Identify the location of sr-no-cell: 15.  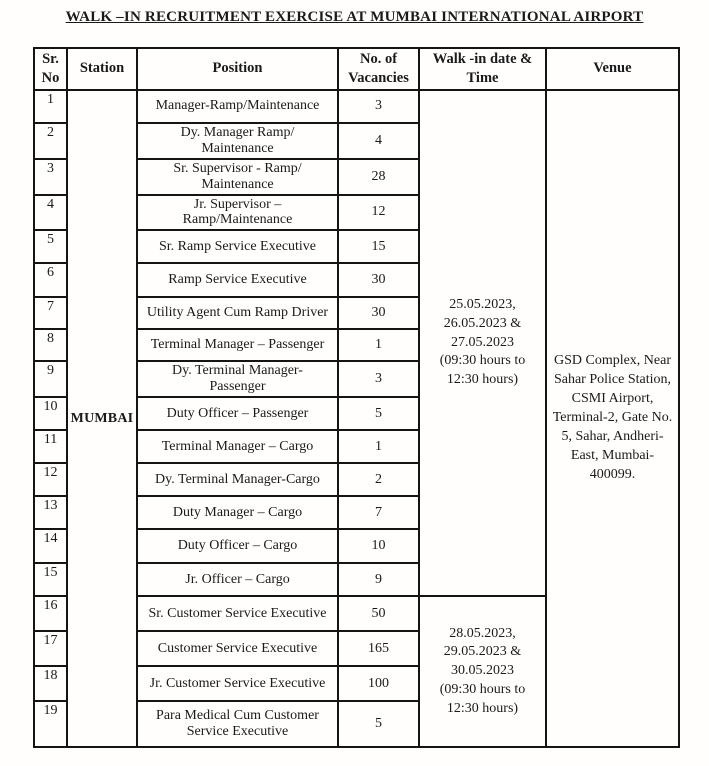
(50, 580).